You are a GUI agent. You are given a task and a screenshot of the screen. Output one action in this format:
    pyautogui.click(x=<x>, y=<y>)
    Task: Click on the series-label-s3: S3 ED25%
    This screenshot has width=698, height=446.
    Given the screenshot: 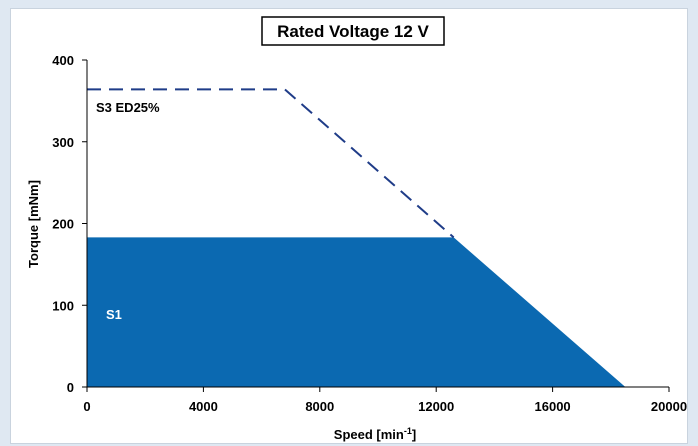 What is the action you would take?
    pyautogui.click(x=128, y=107)
    